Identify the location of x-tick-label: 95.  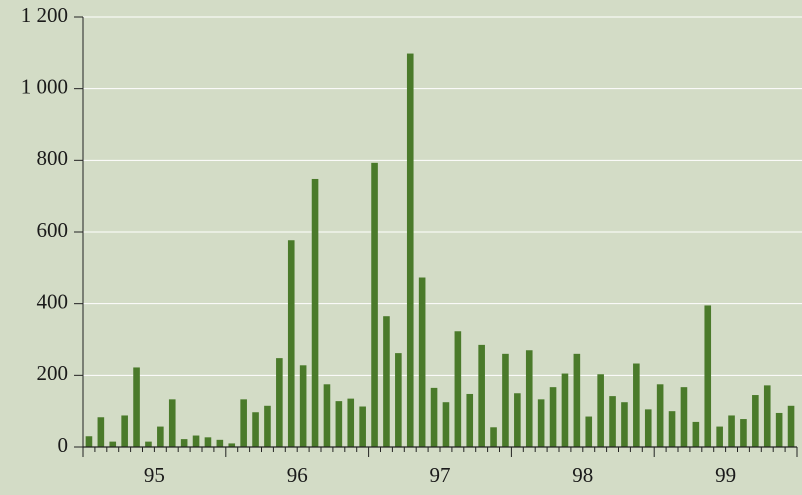
(154, 475).